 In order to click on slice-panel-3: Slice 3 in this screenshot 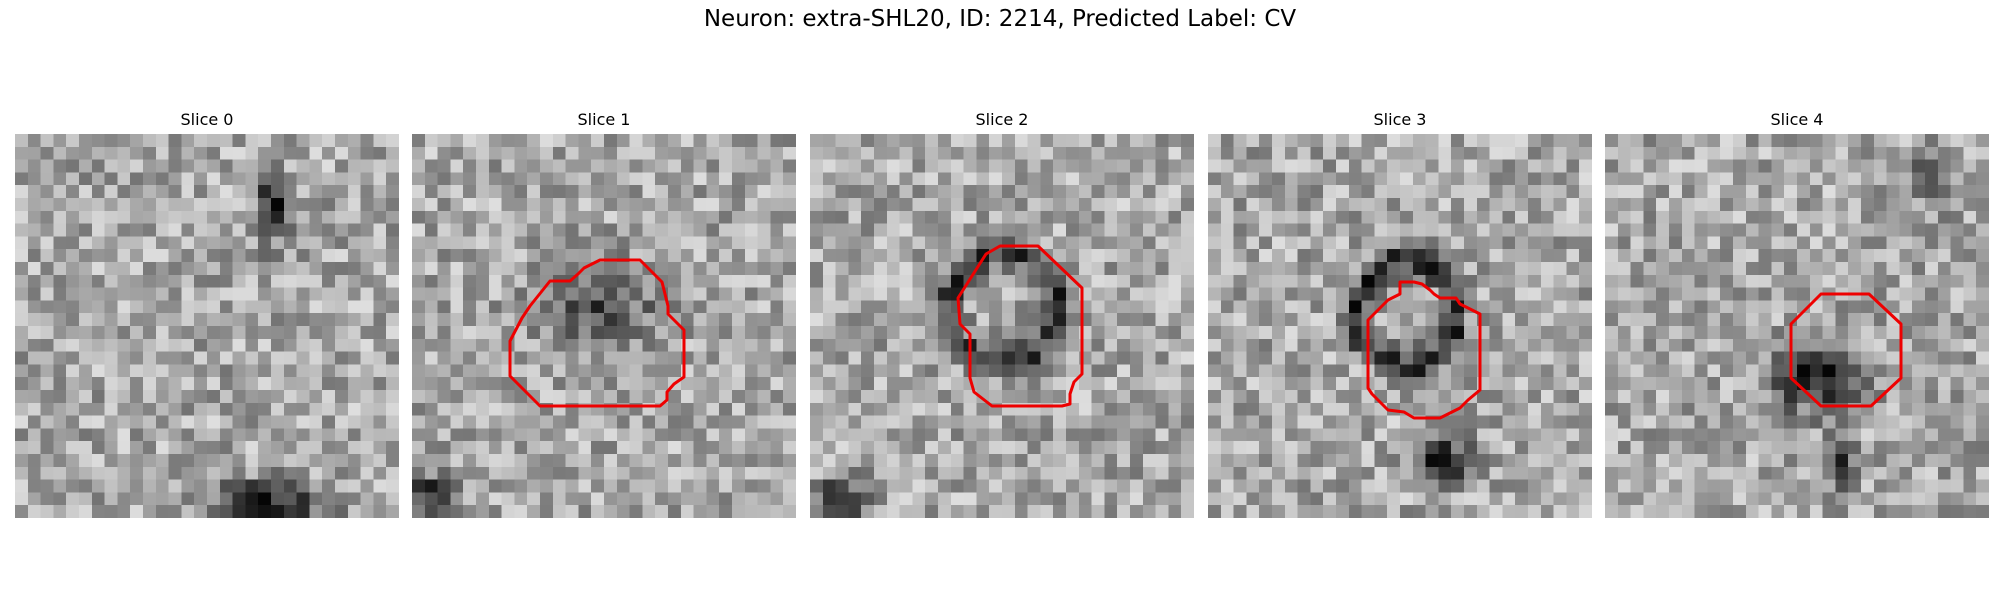, I will do `click(1400, 313)`.